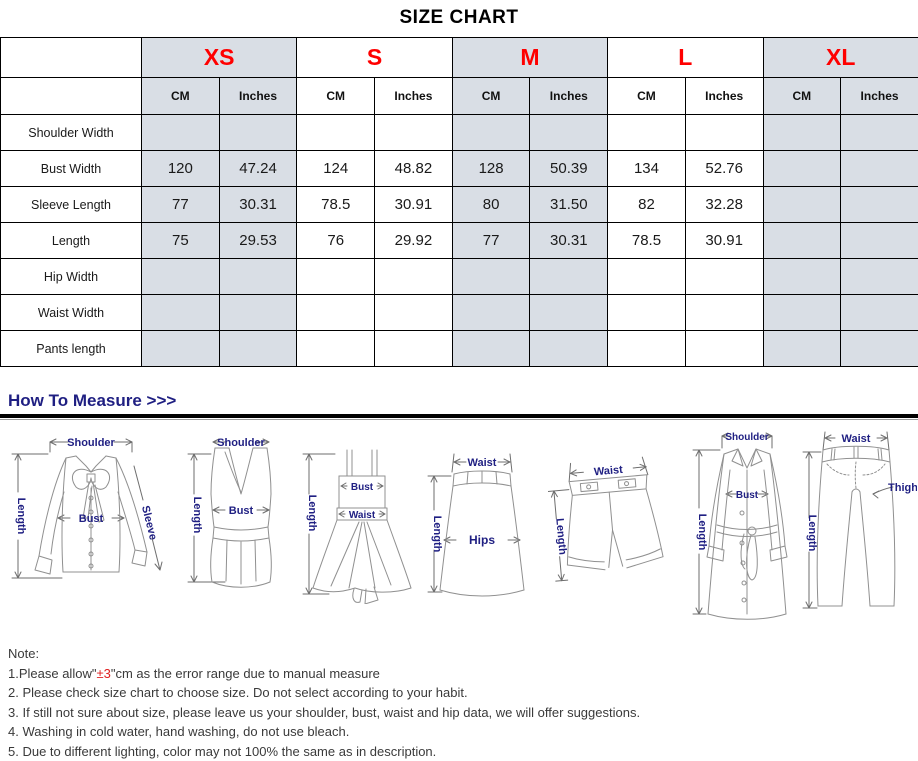  Describe the element at coordinates (902, 488) in the screenshot. I see `label-thigh: Thigh` at that location.